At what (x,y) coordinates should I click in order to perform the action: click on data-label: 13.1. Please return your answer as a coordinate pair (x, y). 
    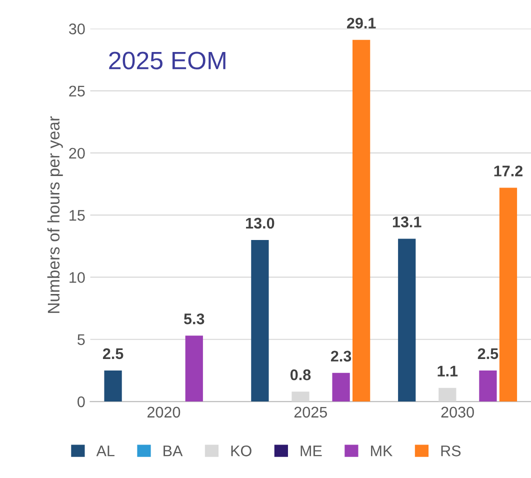
    Looking at the image, I should click on (407, 222).